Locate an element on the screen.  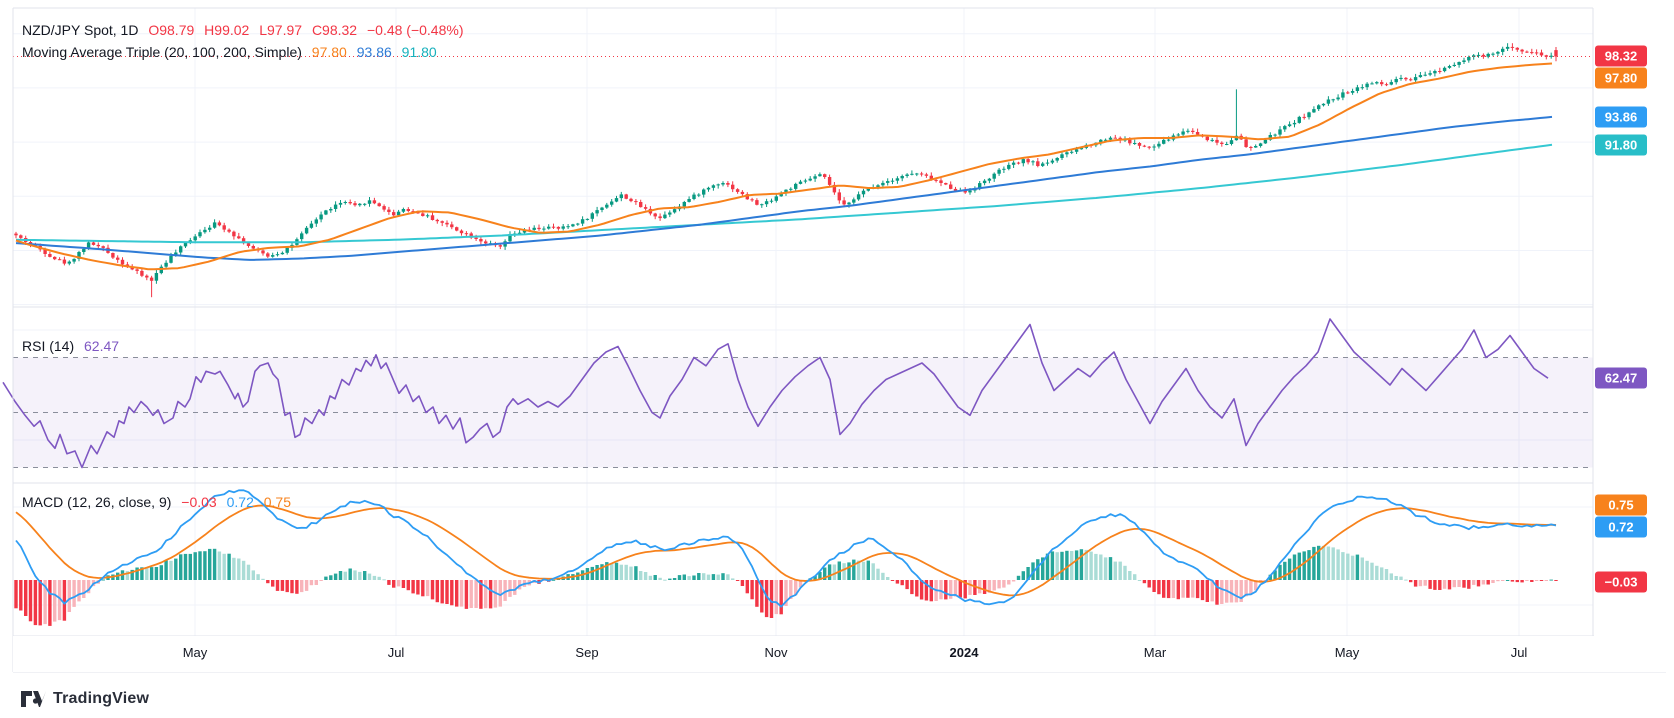
tradingview-logo: TradingView is located at coordinates (84, 699).